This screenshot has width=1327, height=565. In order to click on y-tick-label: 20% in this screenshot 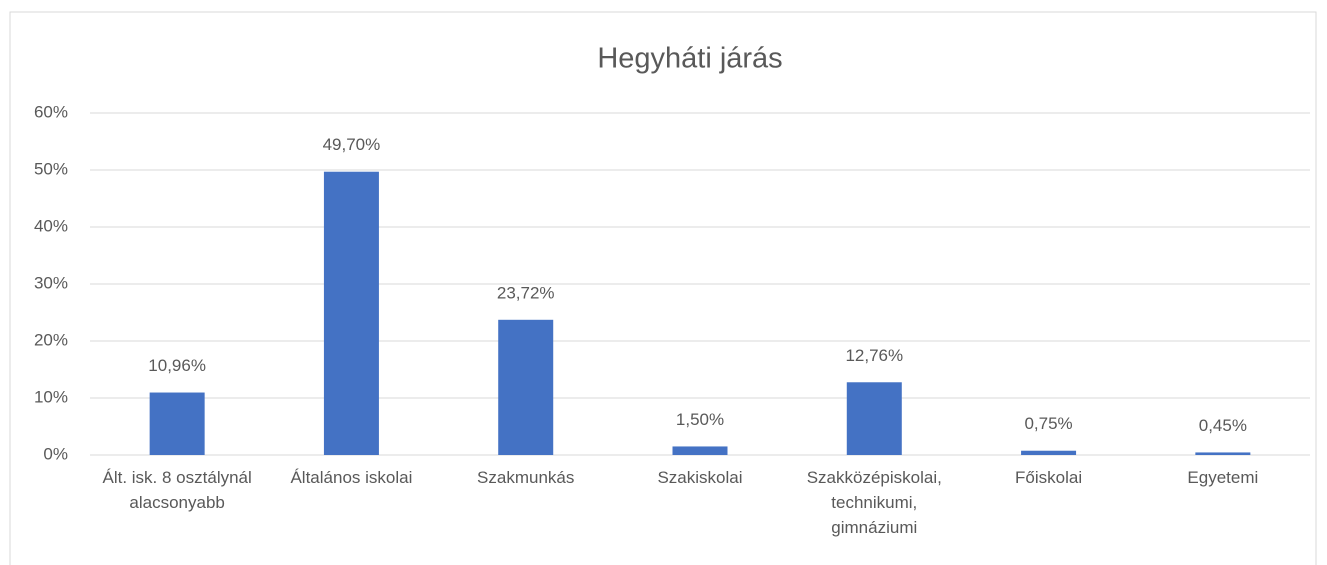, I will do `click(51, 339)`.